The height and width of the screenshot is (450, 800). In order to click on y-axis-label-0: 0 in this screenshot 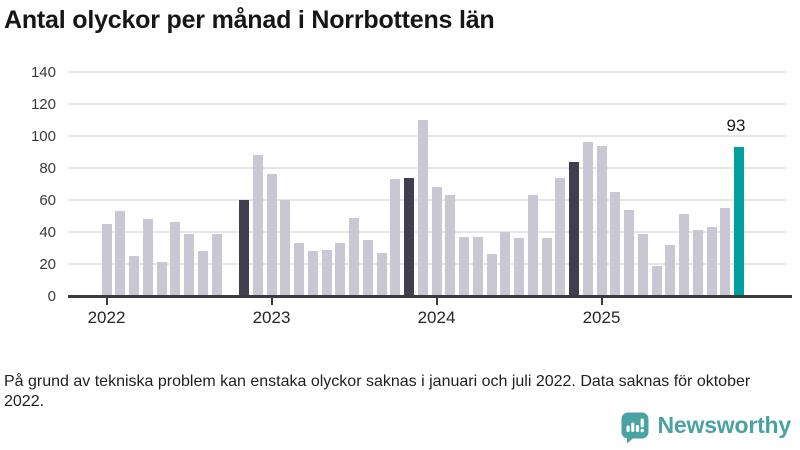, I will do `click(51, 296)`.